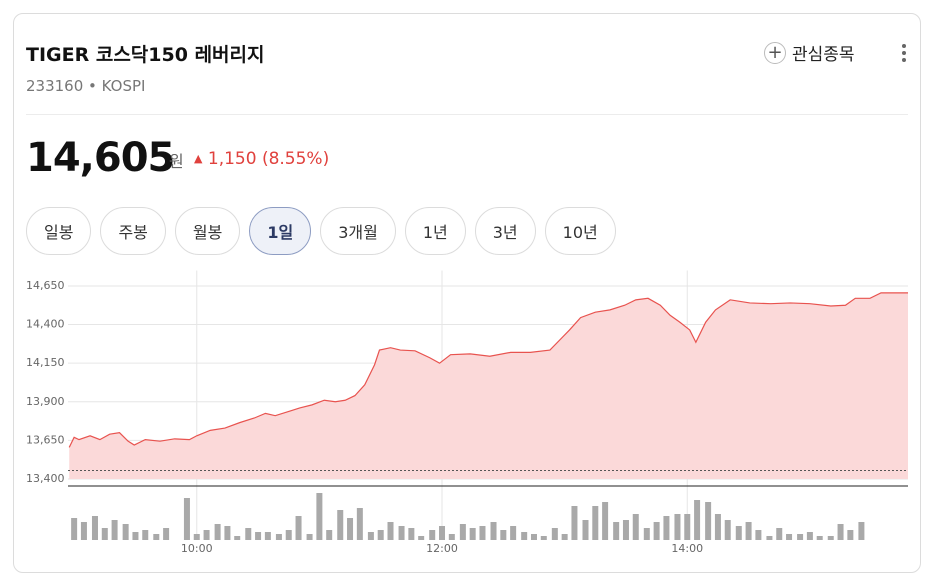  Describe the element at coordinates (59, 231) in the screenshot. I see `period-tab: 일봉` at that location.